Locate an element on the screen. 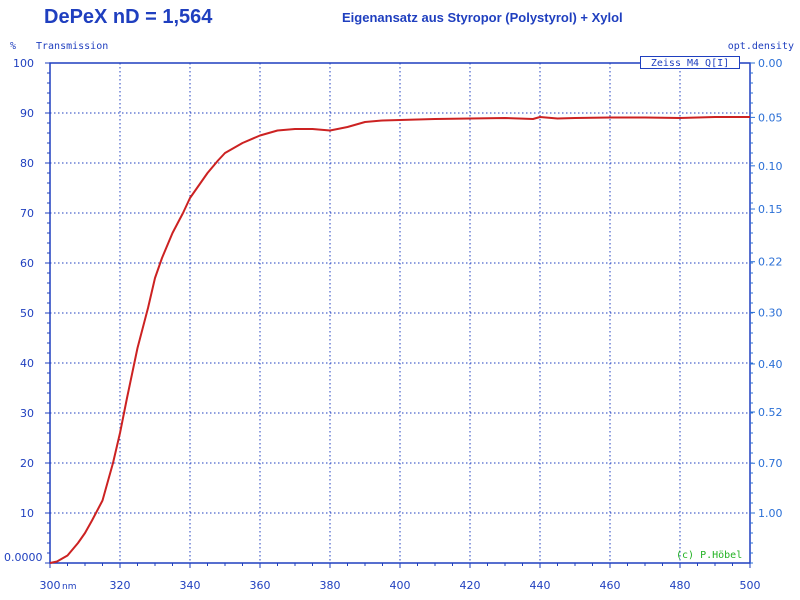 Image resolution: width=800 pixels, height=600 pixels. x-tick-label: 340 is located at coordinates (190, 585).